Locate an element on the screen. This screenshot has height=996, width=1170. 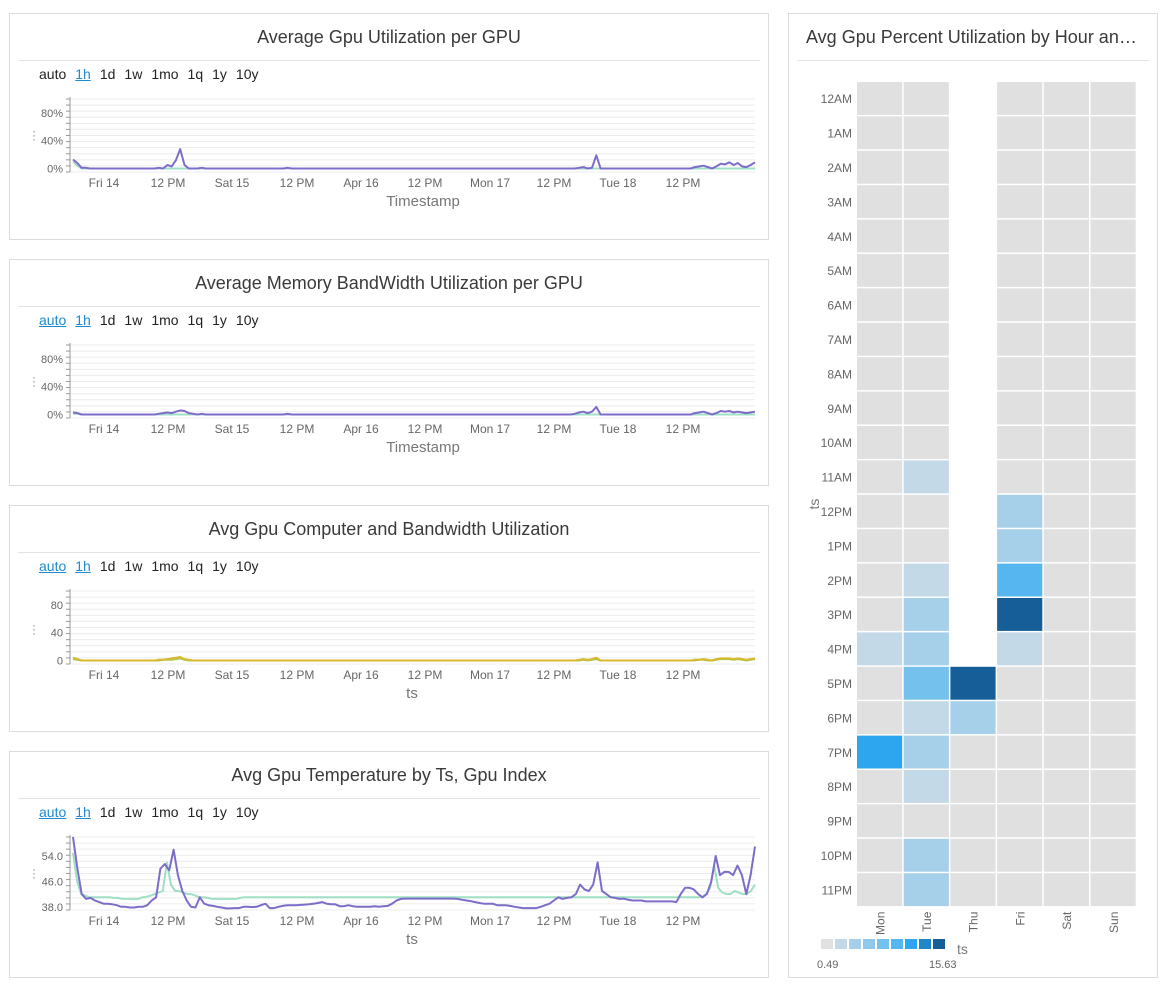
y-tick-label: 80 is located at coordinates (57, 606).